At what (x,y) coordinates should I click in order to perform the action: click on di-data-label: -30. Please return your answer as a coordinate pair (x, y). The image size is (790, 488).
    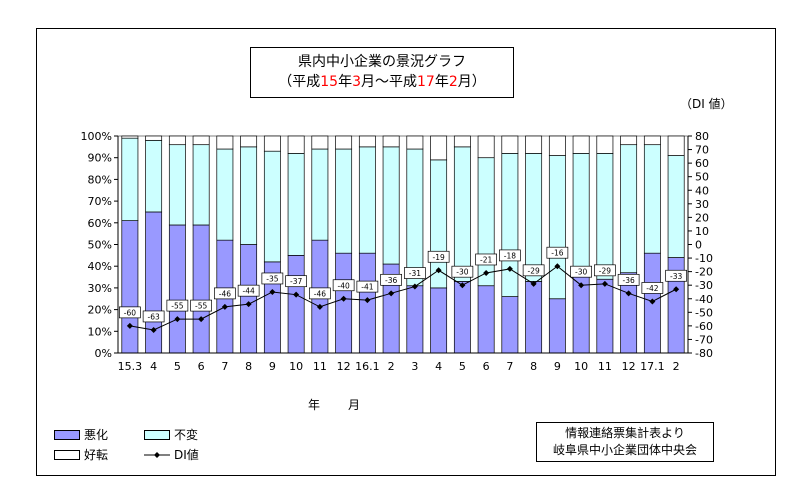
    Looking at the image, I should click on (581, 272).